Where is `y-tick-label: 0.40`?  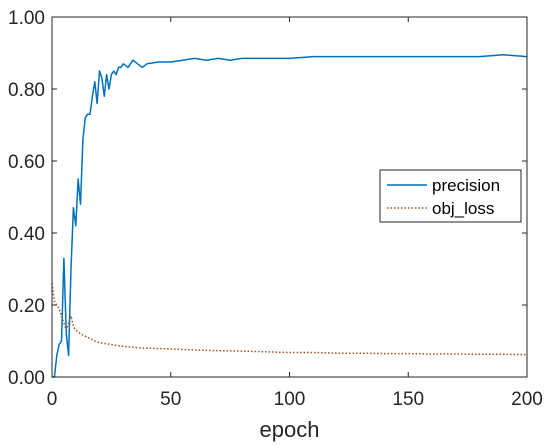 y-tick-label: 0.40 is located at coordinates (26, 234).